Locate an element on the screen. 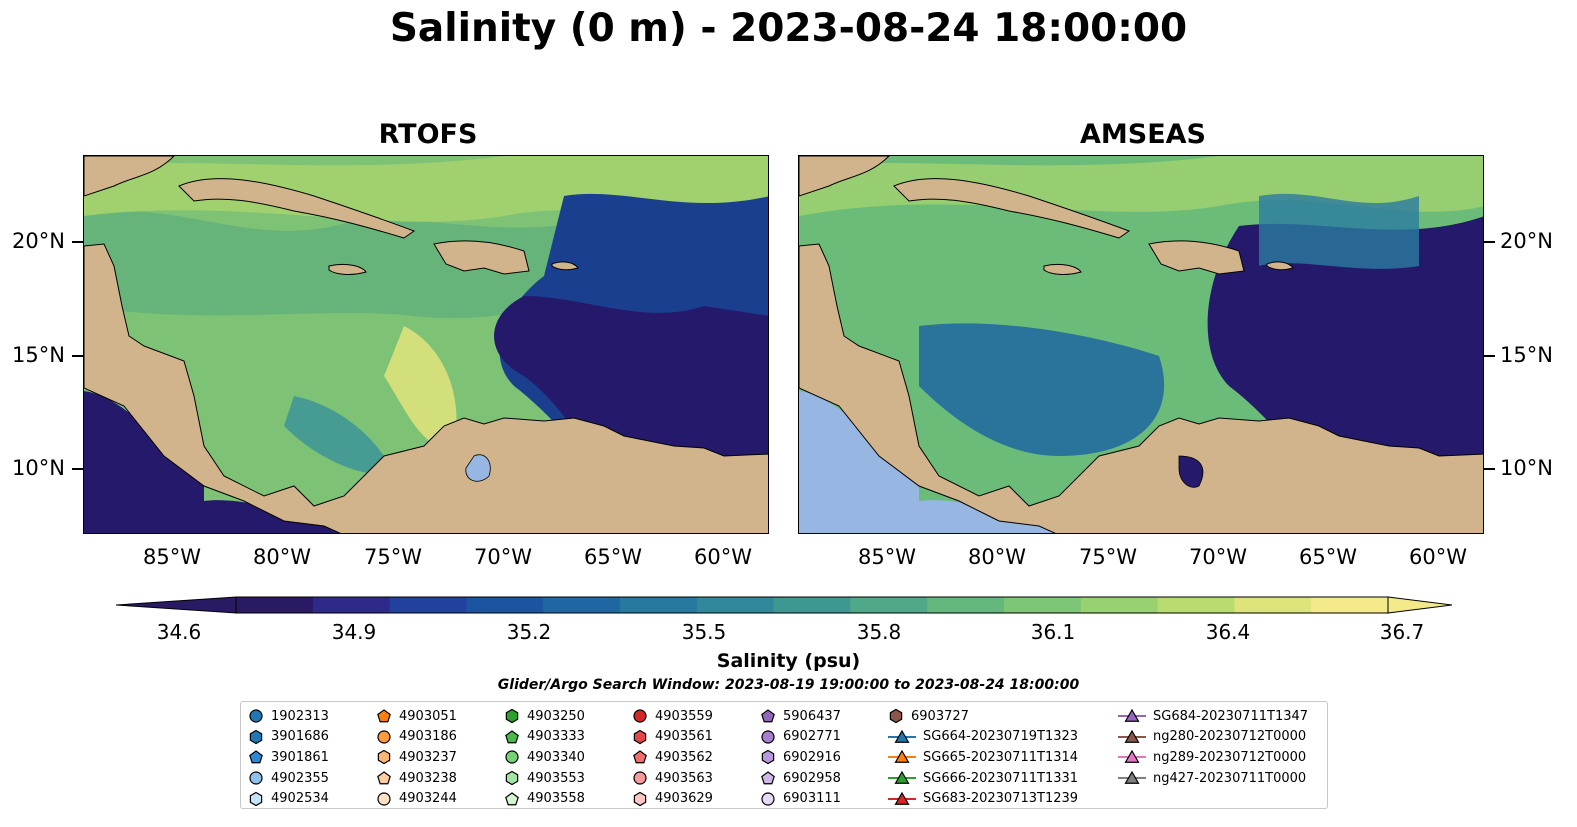  colorbar-tick-label: 34.9 is located at coordinates (354, 632).